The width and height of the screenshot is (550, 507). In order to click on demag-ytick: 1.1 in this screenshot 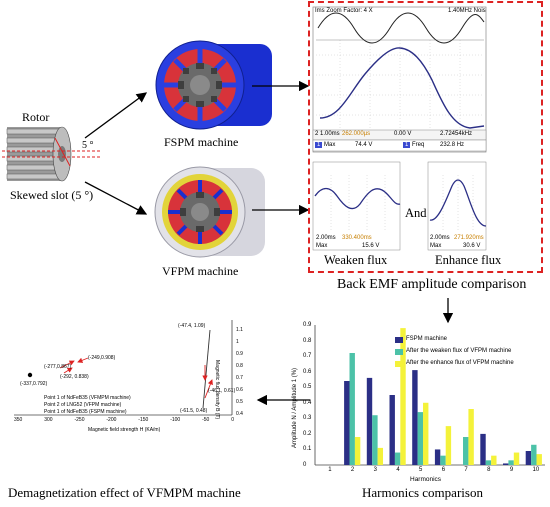, I will do `click(239, 330)`.